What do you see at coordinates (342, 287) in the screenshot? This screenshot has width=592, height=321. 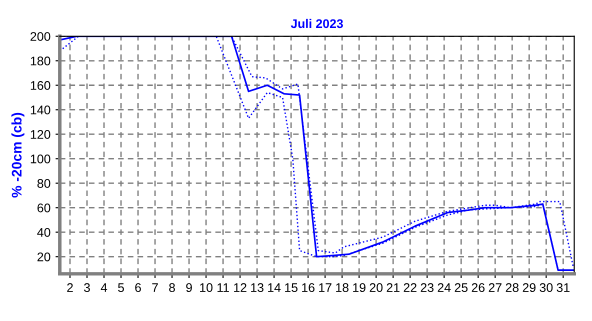 I see `x-tick-label: 18` at bounding box center [342, 287].